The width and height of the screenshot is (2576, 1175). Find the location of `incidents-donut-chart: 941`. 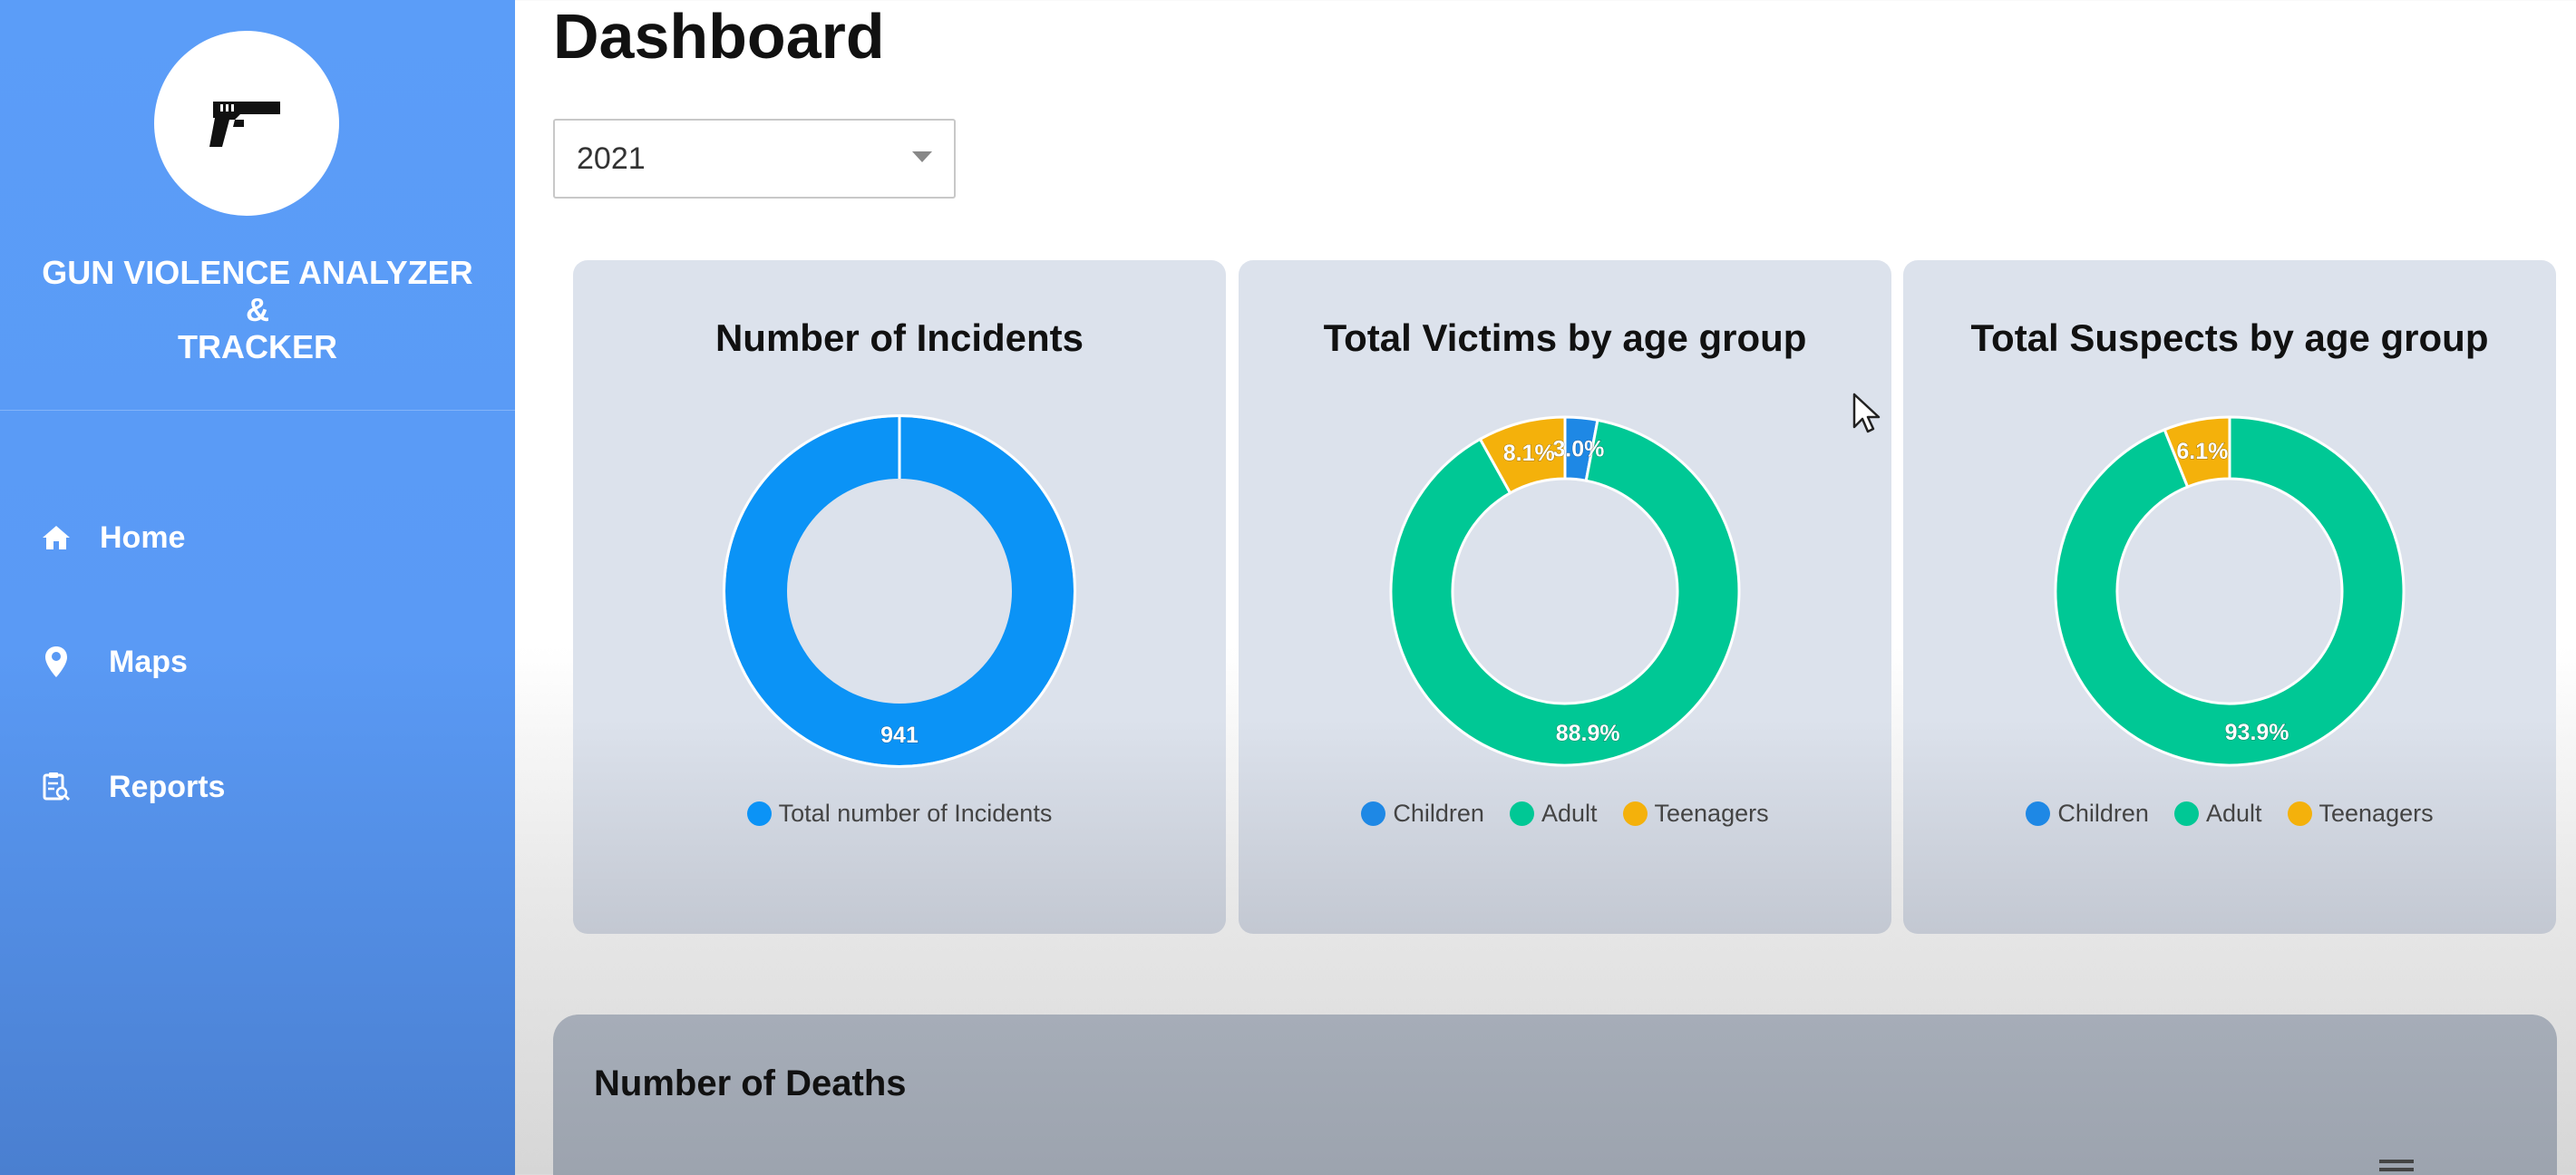

incidents-donut-chart: 941 is located at coordinates (899, 591).